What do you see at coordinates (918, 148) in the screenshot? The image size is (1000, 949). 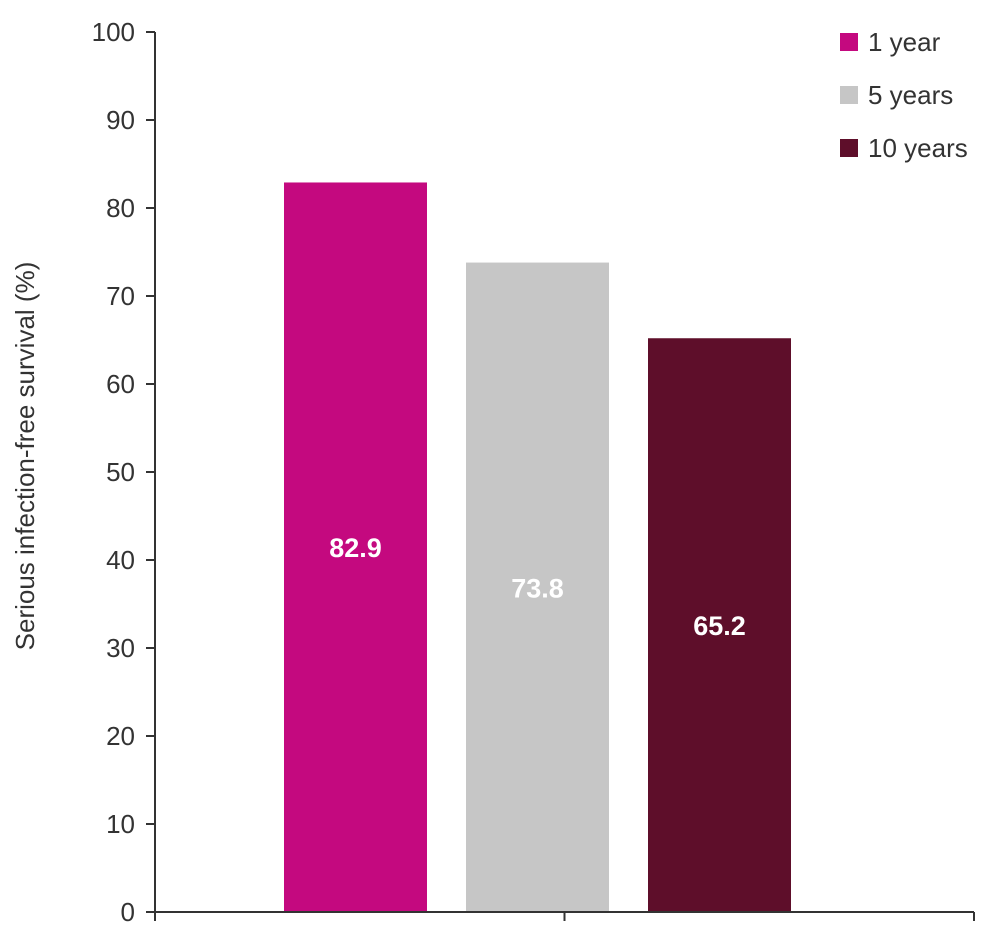 I see `legend-label: 10 years` at bounding box center [918, 148].